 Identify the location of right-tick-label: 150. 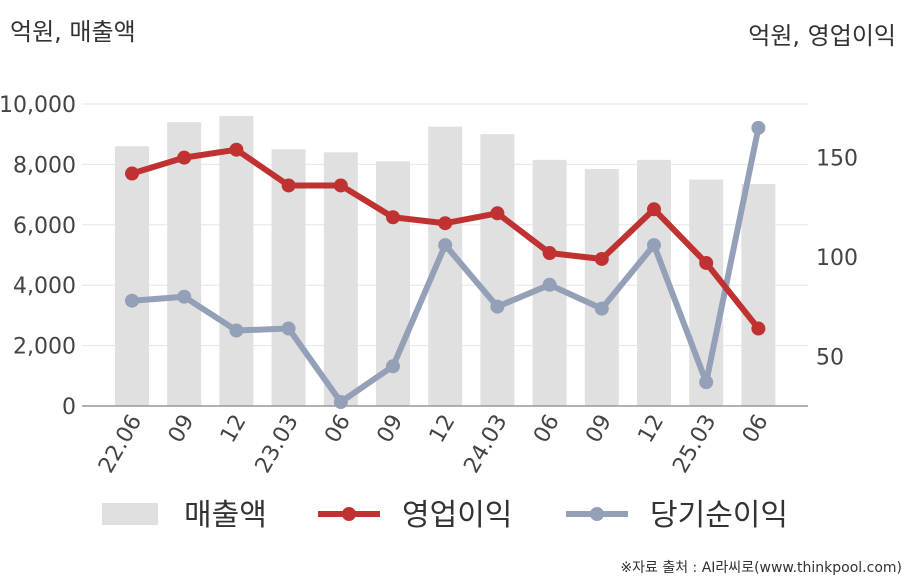
(837, 159).